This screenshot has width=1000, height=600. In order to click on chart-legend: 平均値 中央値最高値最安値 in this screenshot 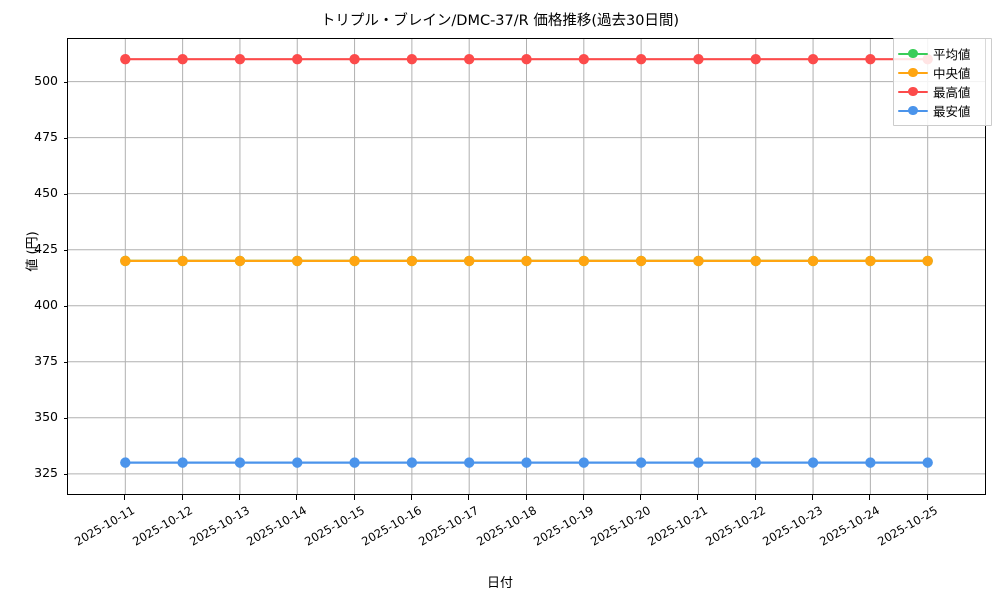, I will do `click(942, 82)`.